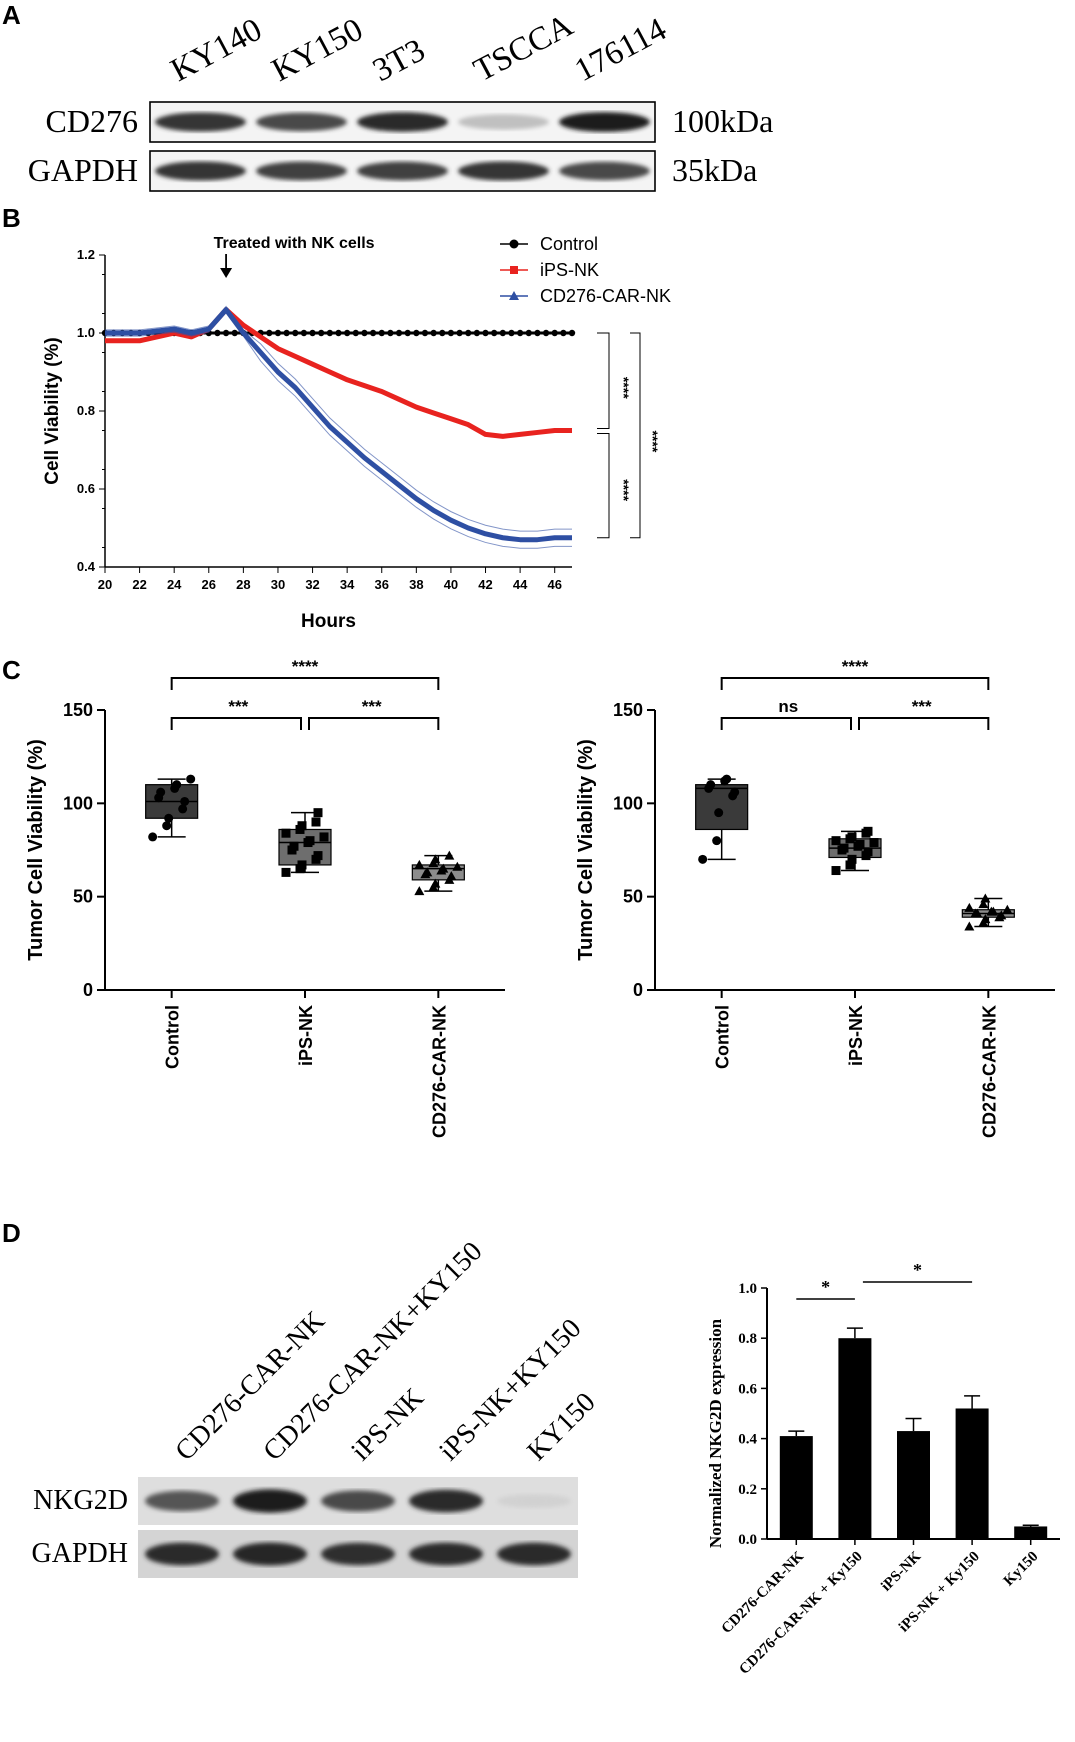 The width and height of the screenshot is (1075, 1742). Describe the element at coordinates (86, 254) in the screenshot. I see `y-tick-label: 1.2` at that location.